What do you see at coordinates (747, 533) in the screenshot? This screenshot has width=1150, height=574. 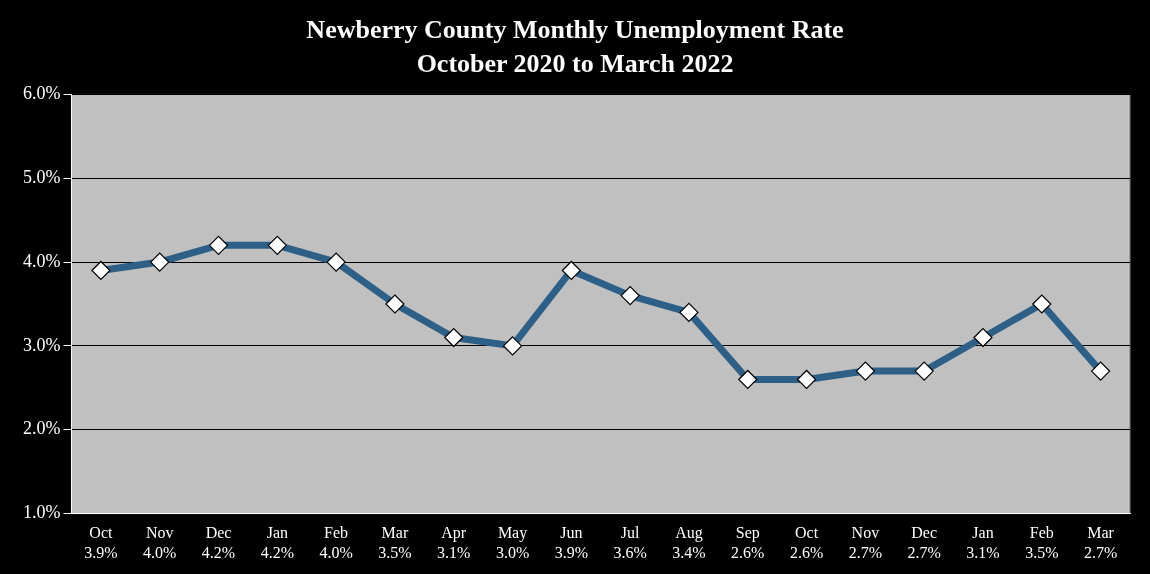 I see `x-tick-label: Sep` at bounding box center [747, 533].